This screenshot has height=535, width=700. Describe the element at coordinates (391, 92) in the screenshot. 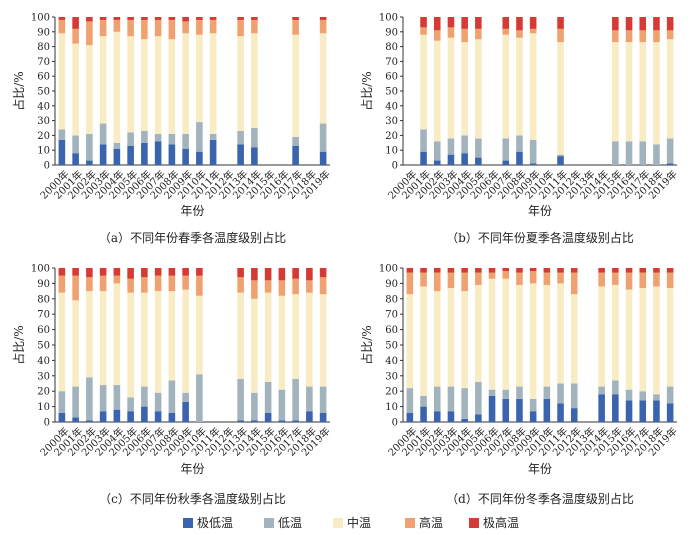

I see `y-tick-label: 50` at that location.